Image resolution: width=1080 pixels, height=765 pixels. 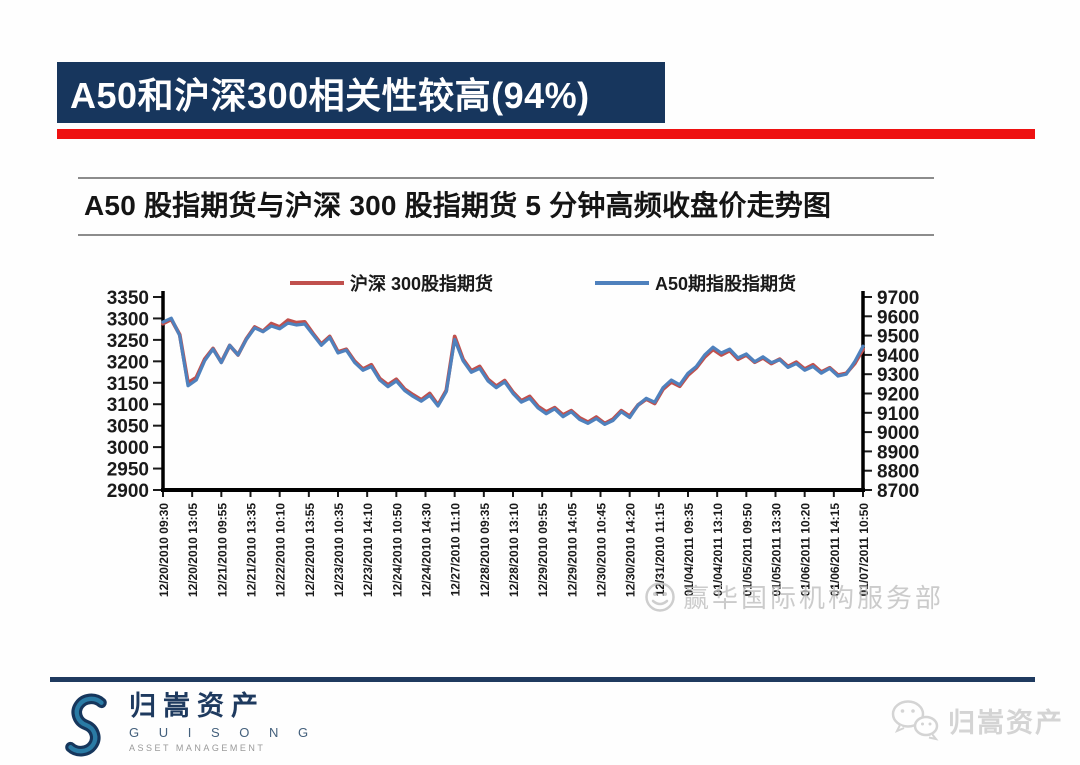 What do you see at coordinates (898, 337) in the screenshot?
I see `y-axis-right-tick-label: 9500` at bounding box center [898, 337].